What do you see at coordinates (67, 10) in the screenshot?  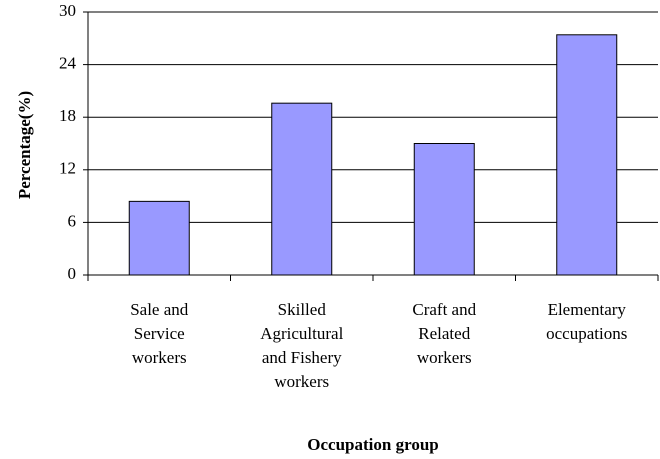 I see `y-tick-label: 30` at bounding box center [67, 10].